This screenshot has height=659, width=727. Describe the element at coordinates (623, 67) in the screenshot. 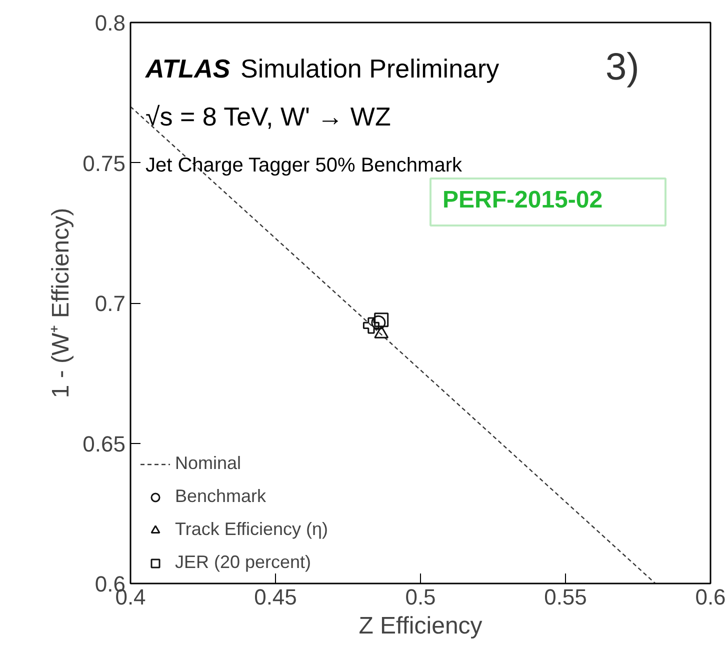

I see `annotation: 3)` at that location.